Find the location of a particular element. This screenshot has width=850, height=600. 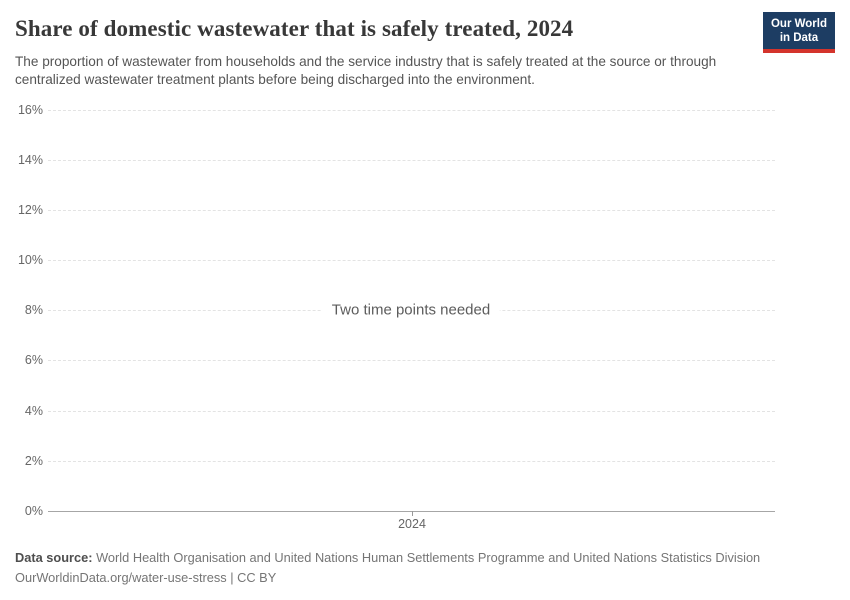

chart-placeholder-message: Two time points needed is located at coordinates (411, 310).